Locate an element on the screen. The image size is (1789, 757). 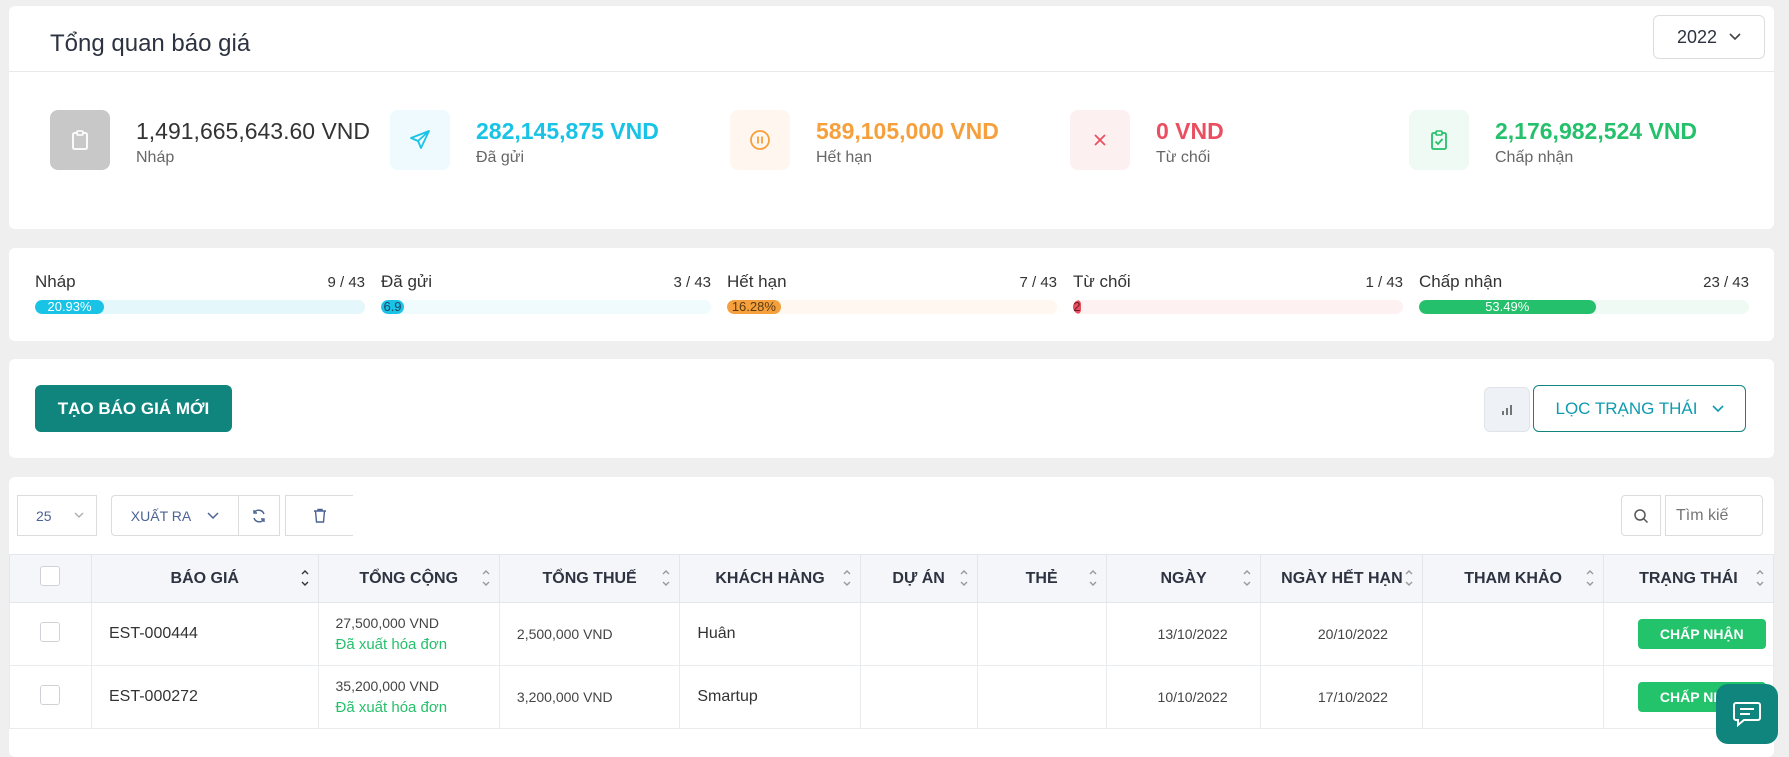
stat-sent: 282,145,875 VND Đã gửi is located at coordinates (535, 140).